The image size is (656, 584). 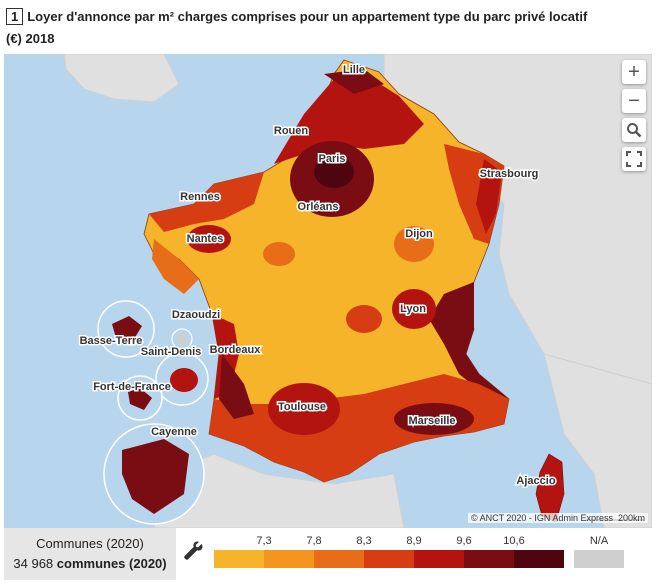 I want to click on city-label: Basse-Terre, so click(x=111, y=341).